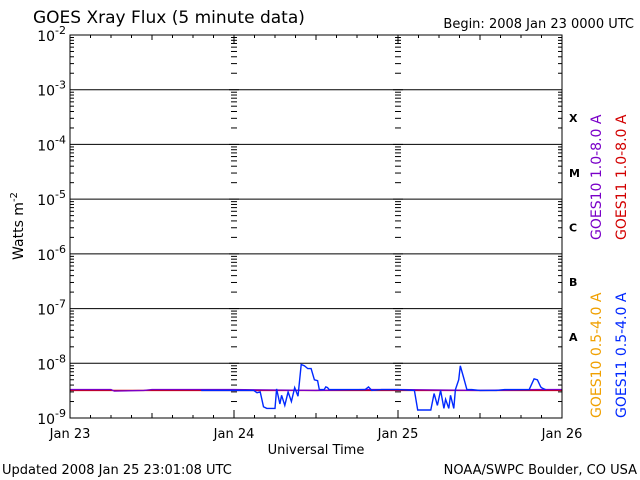 Image resolution: width=640 pixels, height=480 pixels. Describe the element at coordinates (538, 24) in the screenshot. I see `begin-label: Begin: 2008 Jan 23 0000 UTC` at that location.